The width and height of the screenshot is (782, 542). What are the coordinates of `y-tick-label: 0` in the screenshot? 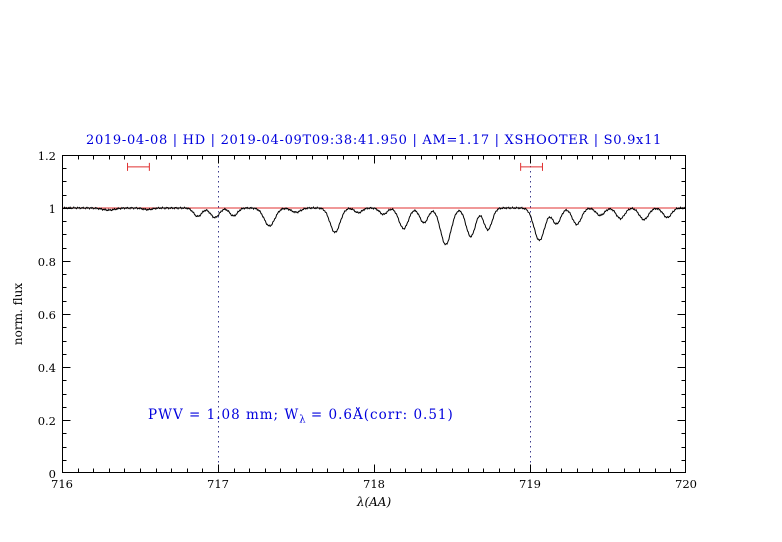 It's located at (52, 474).